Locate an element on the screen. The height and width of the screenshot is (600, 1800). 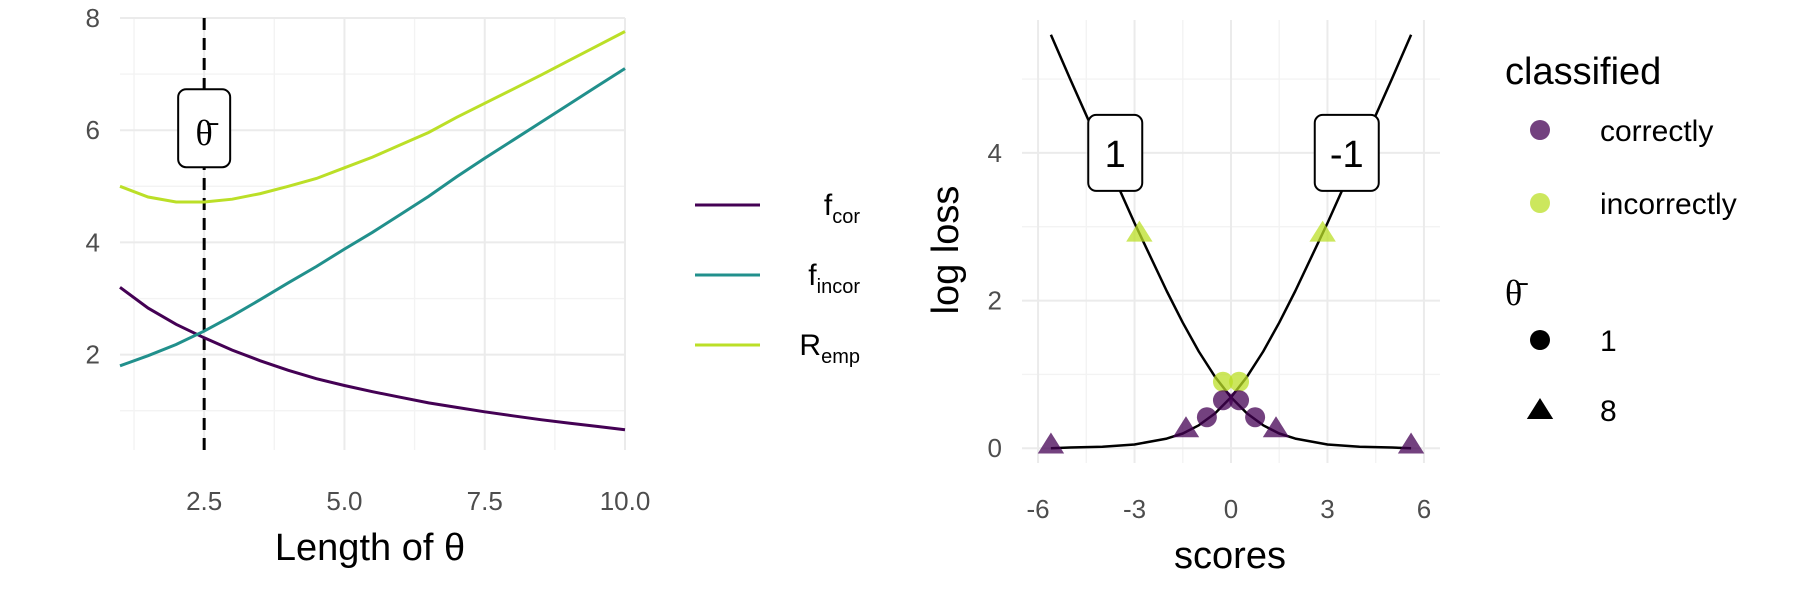
x-tick-label: 2.5 is located at coordinates (204, 501).